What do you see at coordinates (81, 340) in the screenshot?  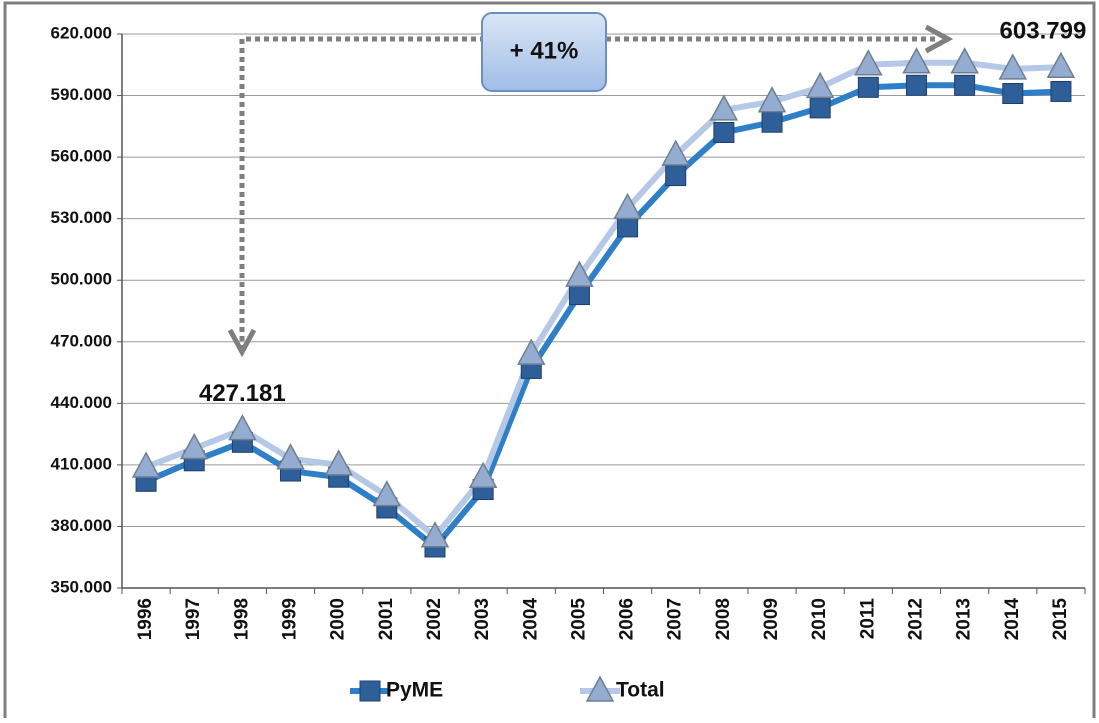 I see `y-tick-label: 470.000` at bounding box center [81, 340].